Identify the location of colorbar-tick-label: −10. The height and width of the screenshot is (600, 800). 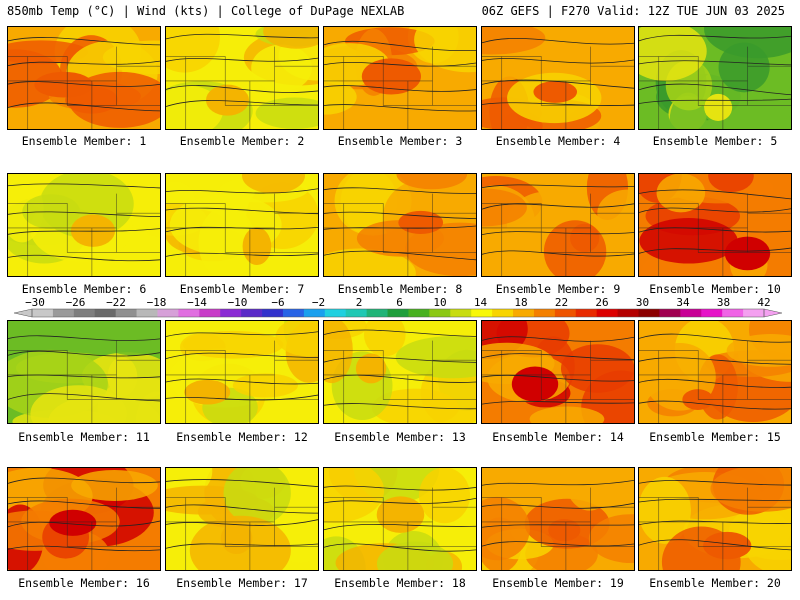
(238, 302).